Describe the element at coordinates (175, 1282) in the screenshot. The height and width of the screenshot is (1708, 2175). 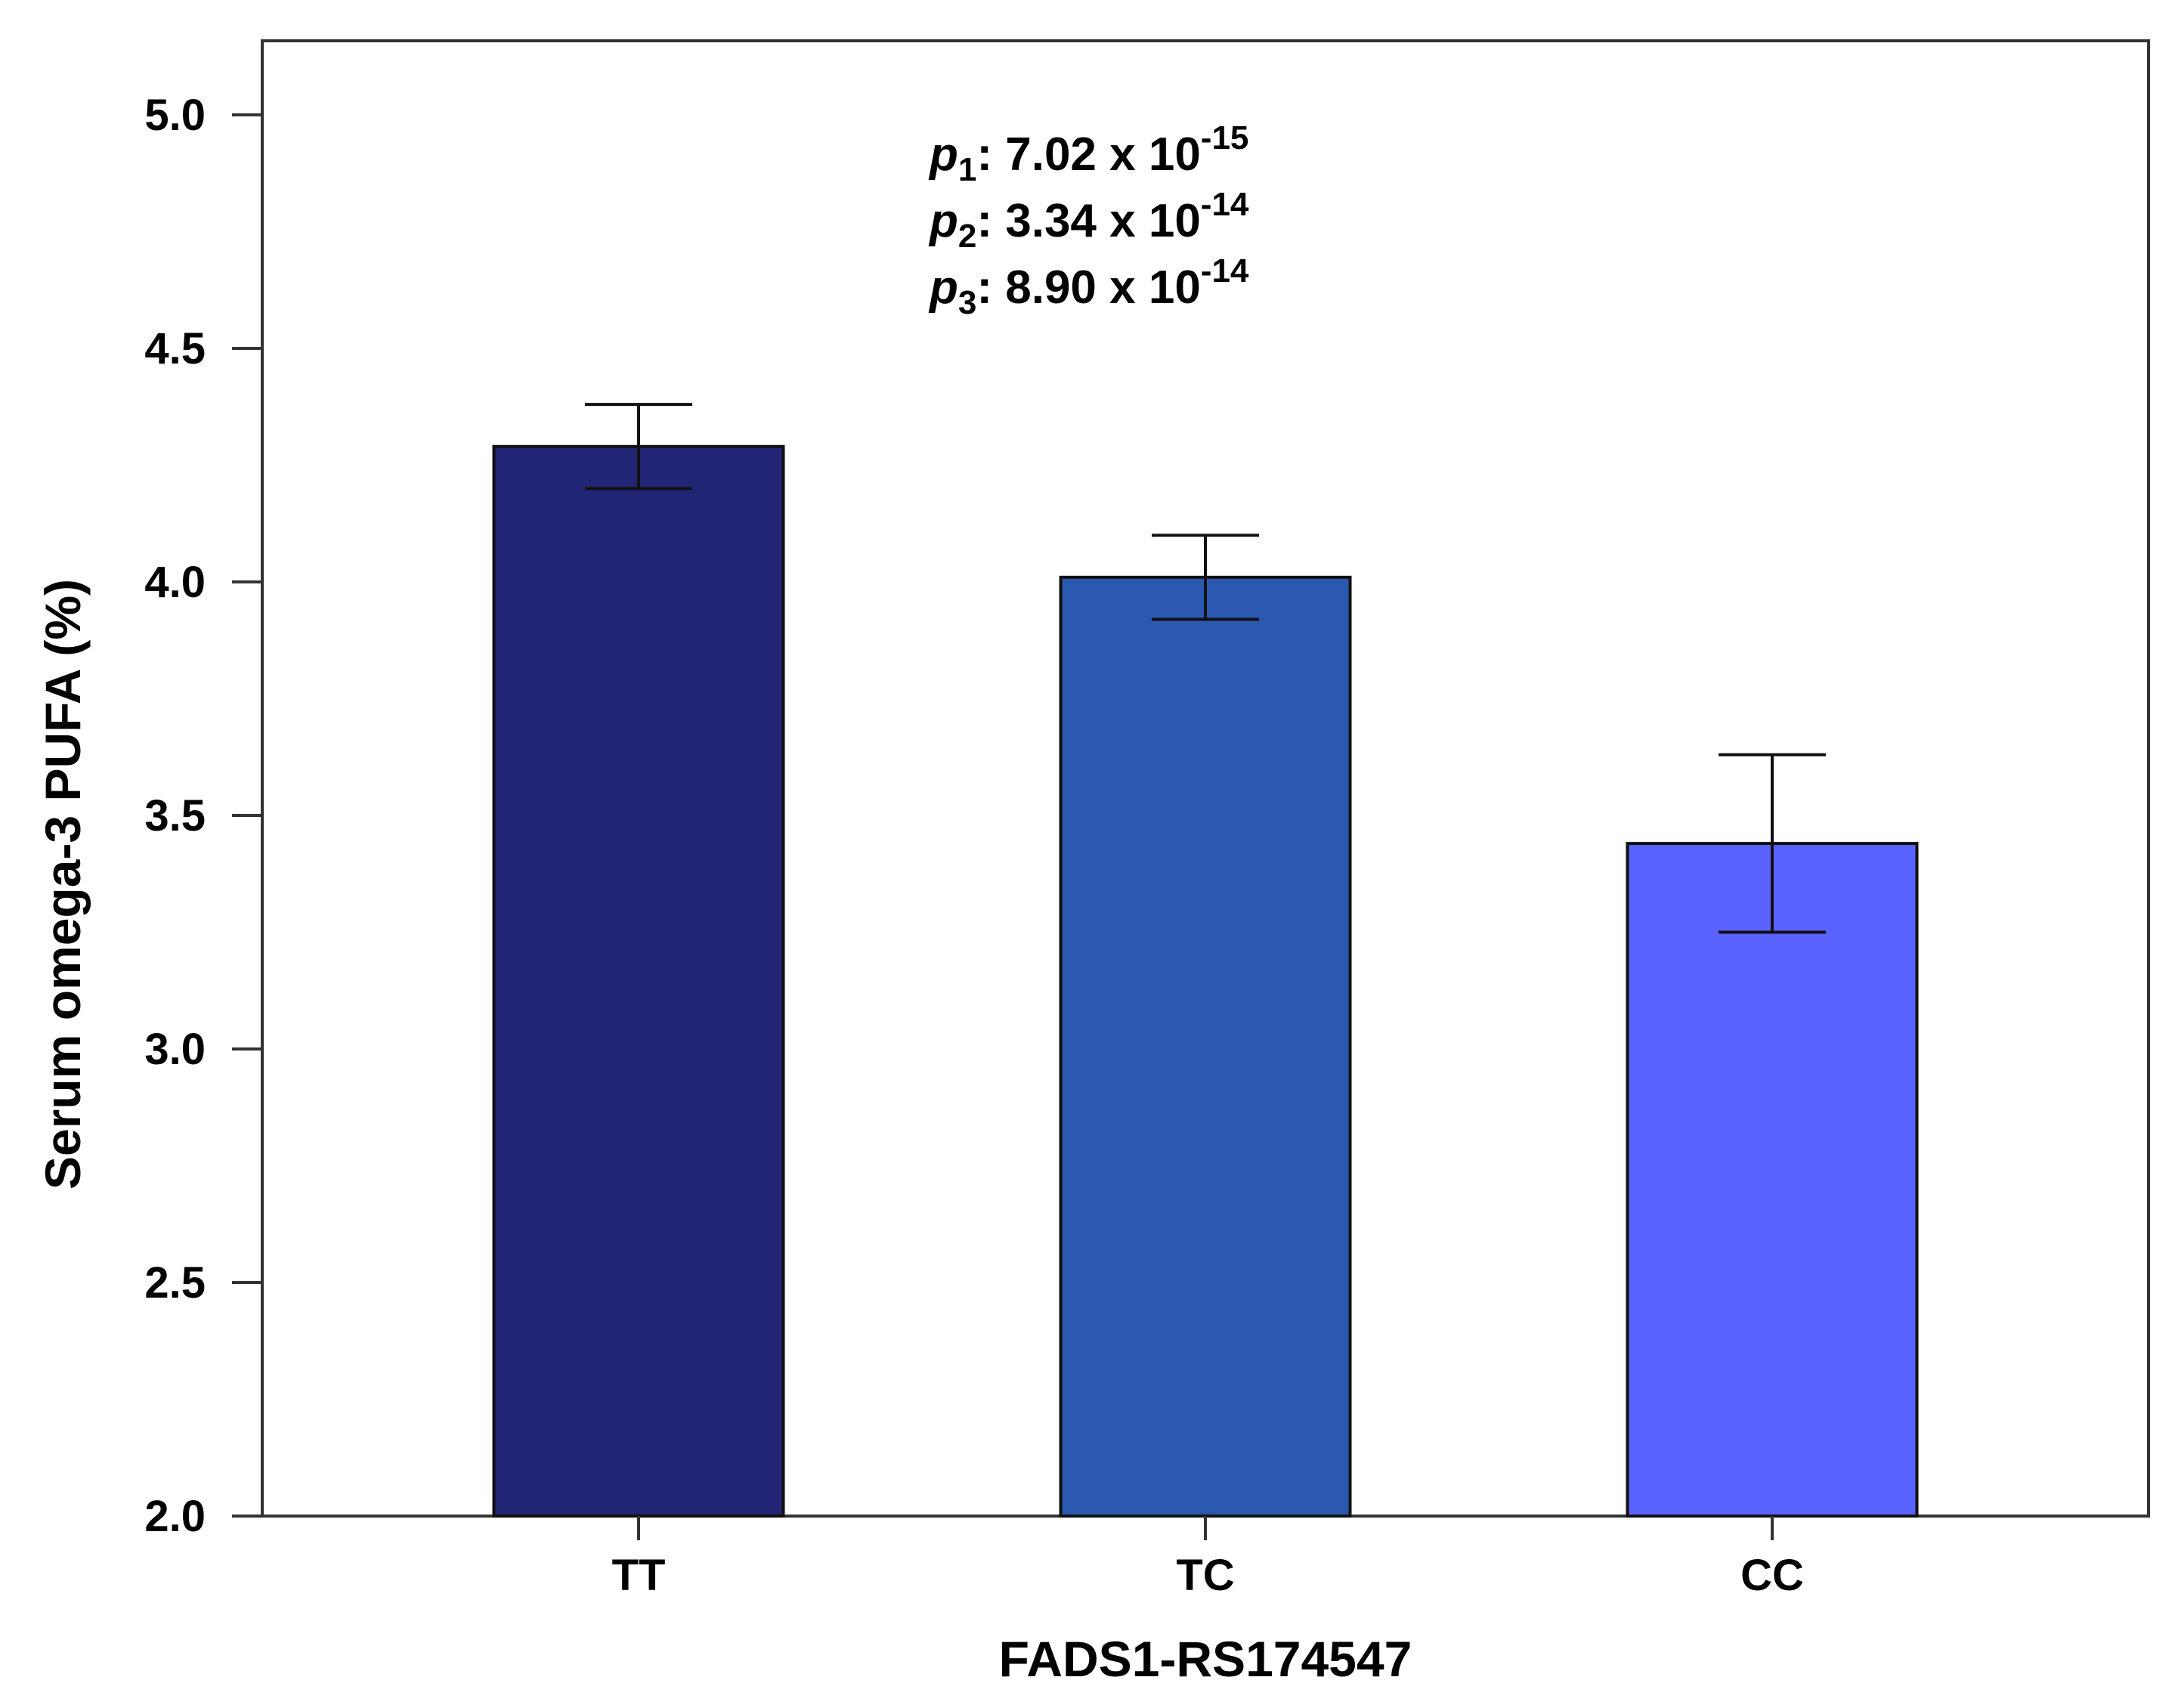
I see `y-tick-label: 2.5` at that location.